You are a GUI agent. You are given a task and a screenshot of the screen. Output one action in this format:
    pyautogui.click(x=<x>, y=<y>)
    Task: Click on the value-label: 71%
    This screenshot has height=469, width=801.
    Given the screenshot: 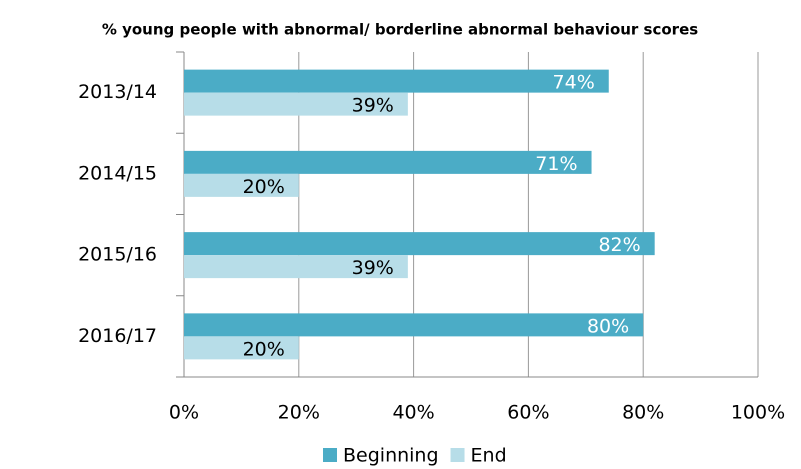 What is the action you would take?
    pyautogui.click(x=556, y=164)
    